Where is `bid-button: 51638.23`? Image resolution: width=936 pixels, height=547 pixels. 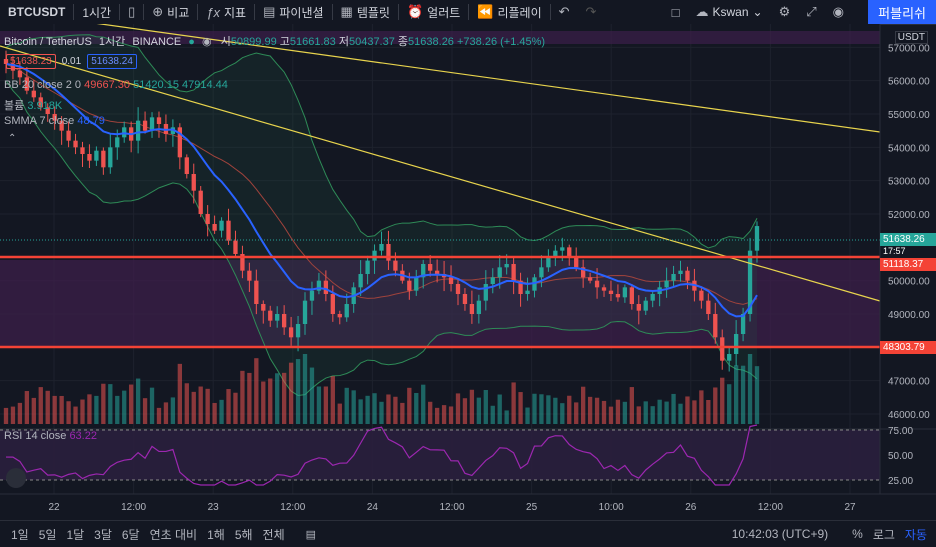 bid-button: 51638.23 is located at coordinates (31, 61).